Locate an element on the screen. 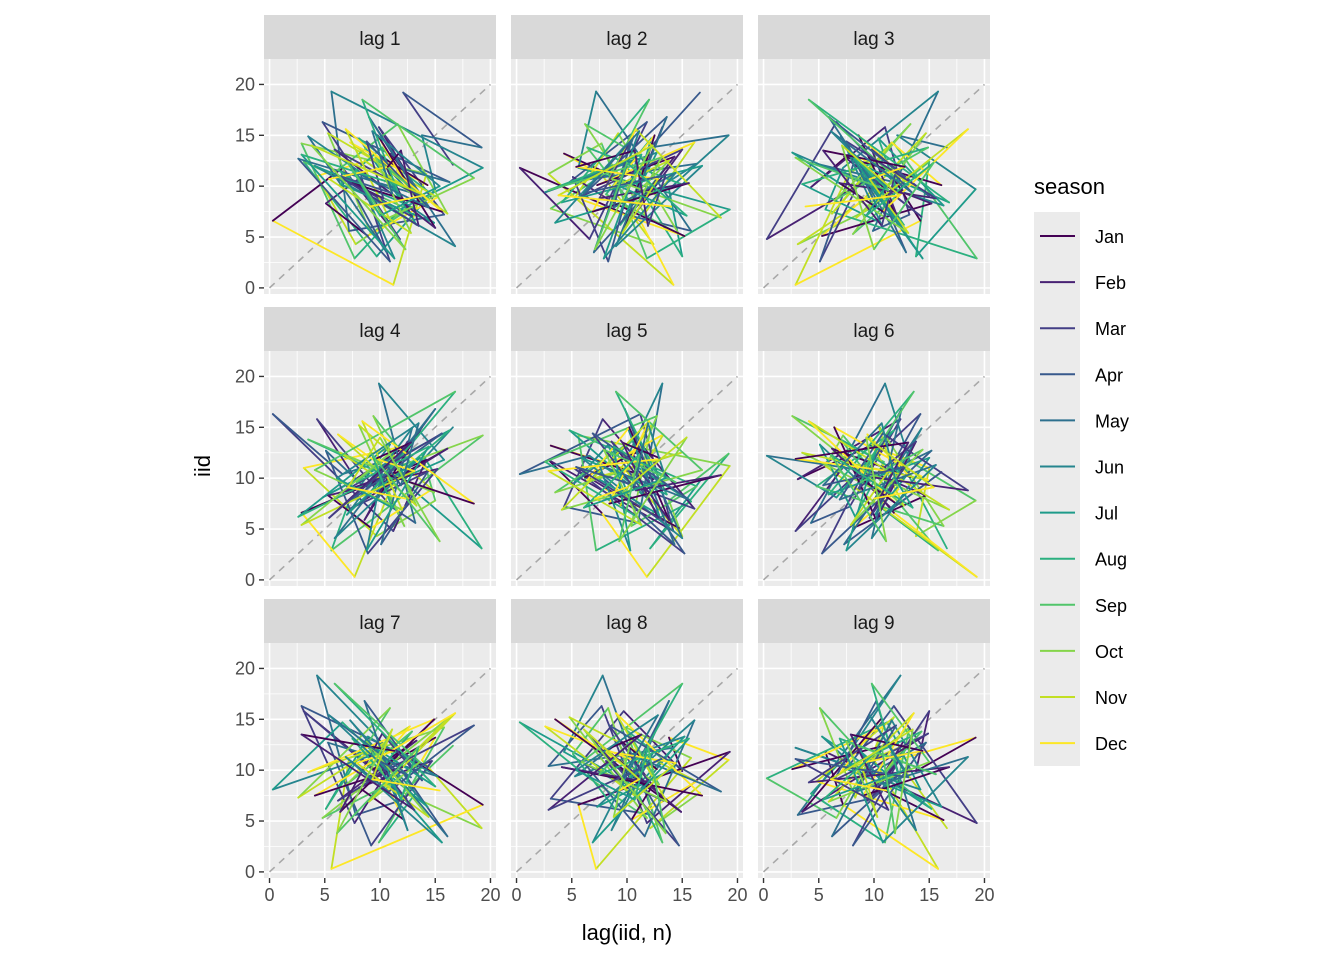 The width and height of the screenshot is (1344, 960). panel-plot-area is located at coordinates (627, 478).